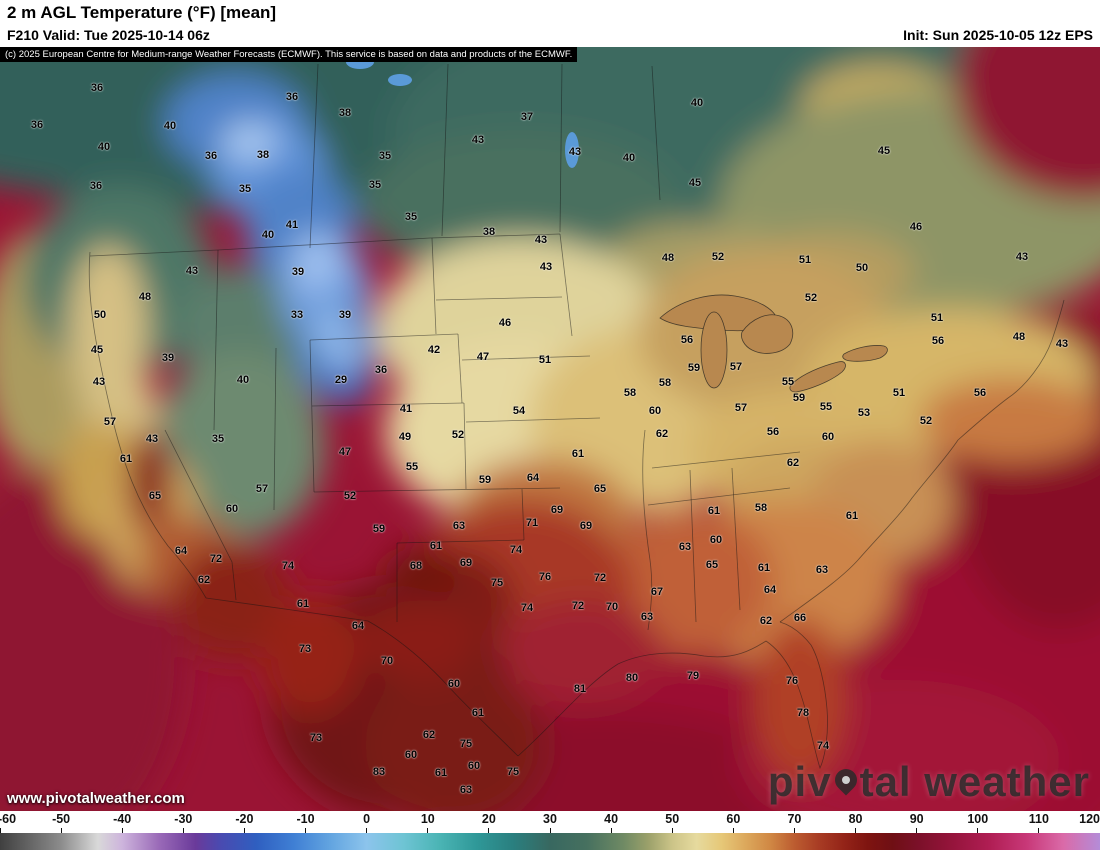 This screenshot has width=1100, height=850. Describe the element at coordinates (600, 489) in the screenshot. I see `temp-label: 65` at that location.